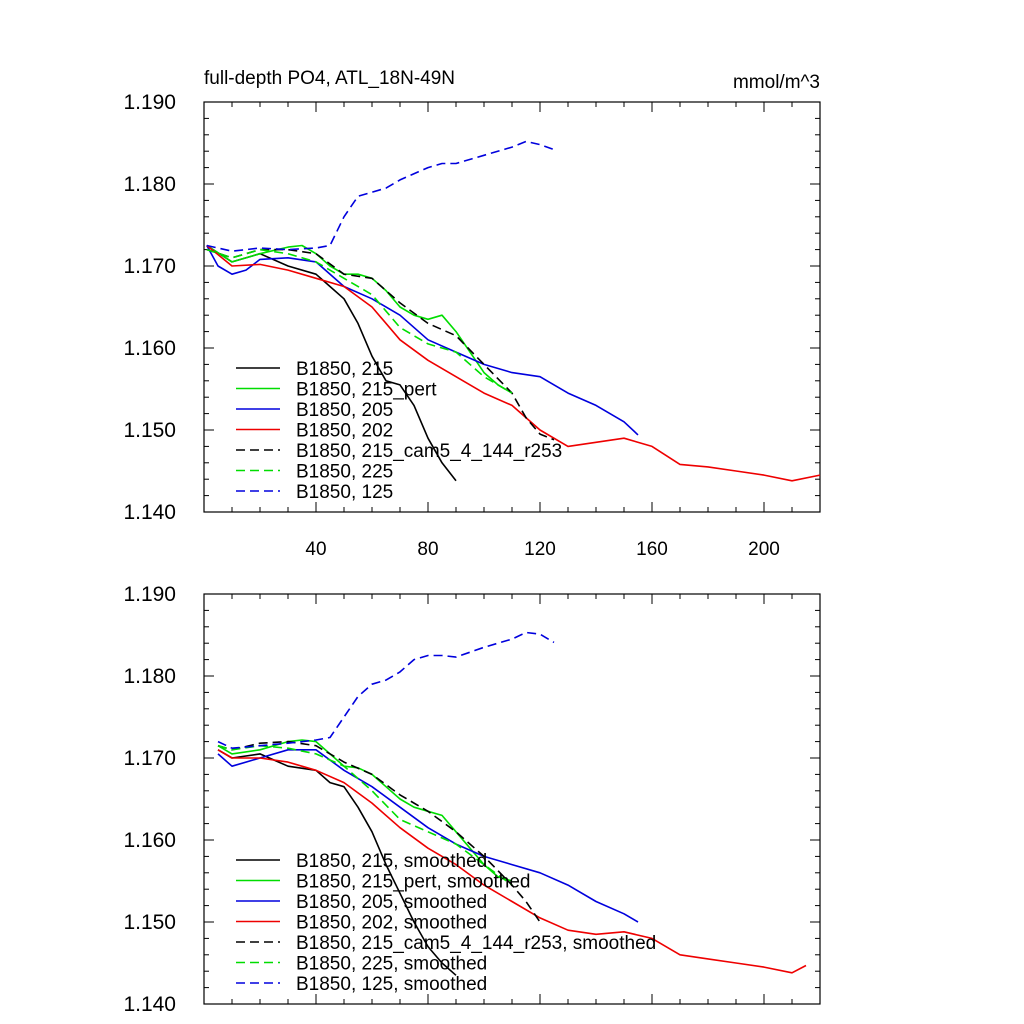  I want to click on x-tick-label: 120, so click(540, 549).